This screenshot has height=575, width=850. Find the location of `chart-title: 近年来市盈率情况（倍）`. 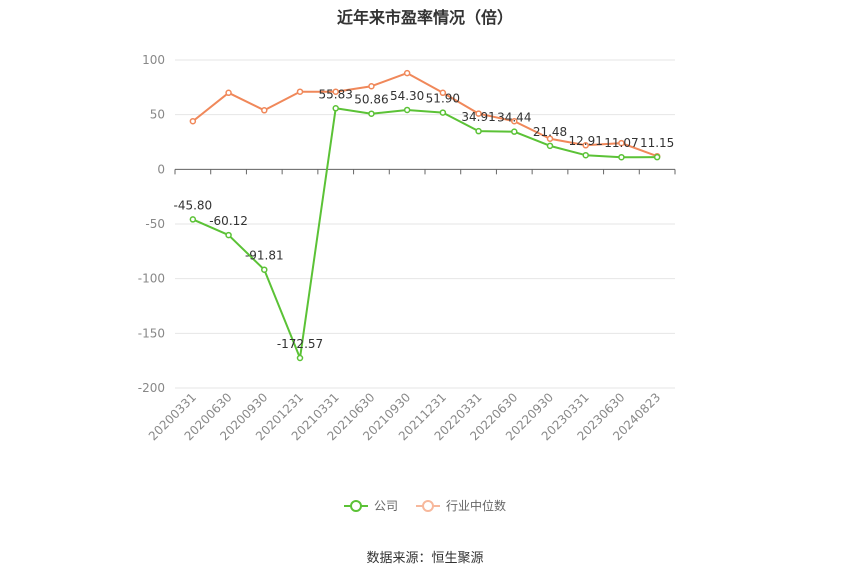

chart-title: 近年来市盈率情况（倍） is located at coordinates (424, 17).